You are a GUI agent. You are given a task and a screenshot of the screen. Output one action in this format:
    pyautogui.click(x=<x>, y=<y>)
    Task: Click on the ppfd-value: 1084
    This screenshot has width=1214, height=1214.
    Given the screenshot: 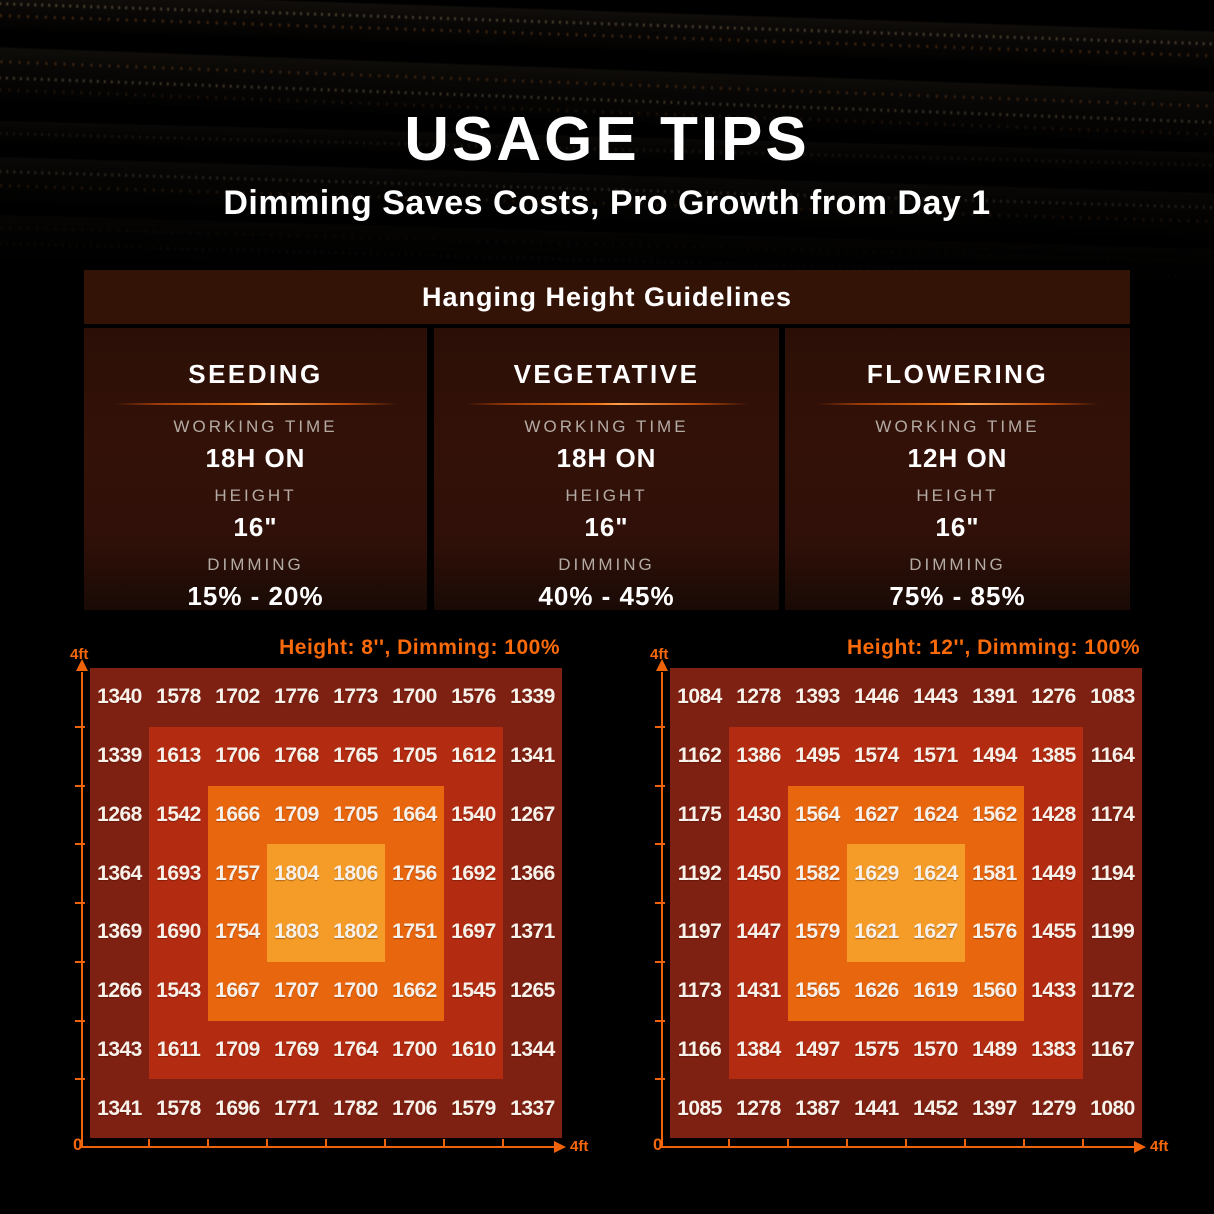 What is the action you would take?
    pyautogui.click(x=699, y=697)
    